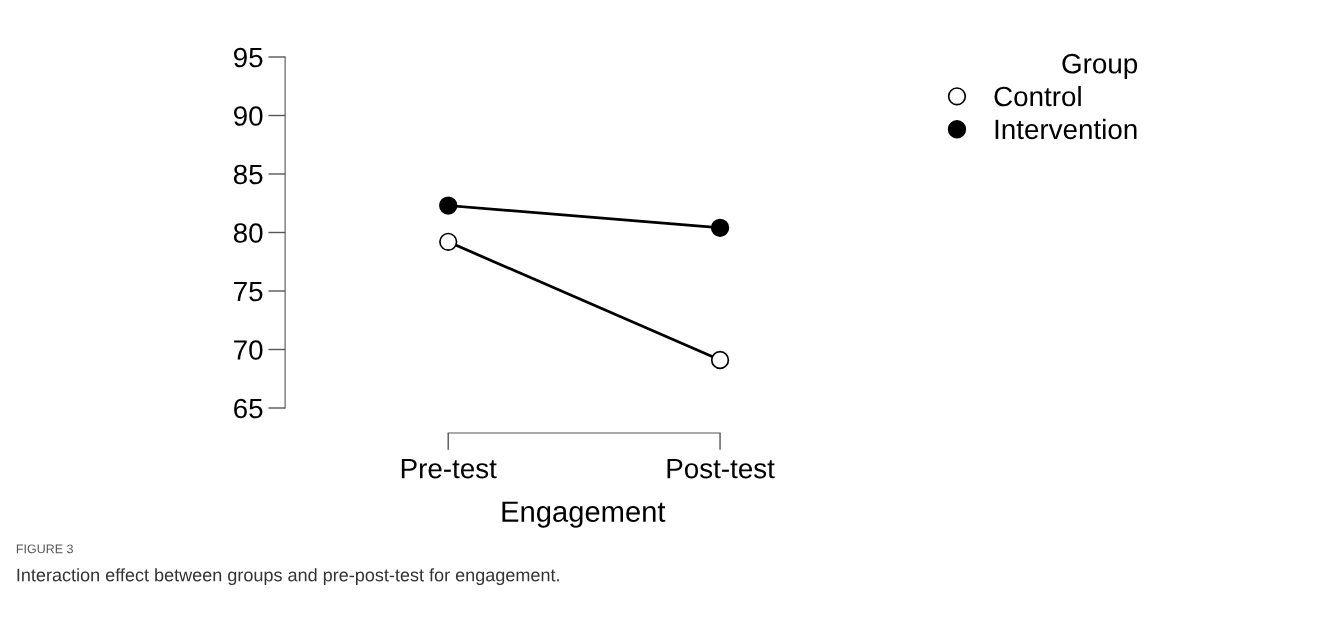 This screenshot has height=625, width=1320. I want to click on y-tick-label: 85, so click(248, 174).